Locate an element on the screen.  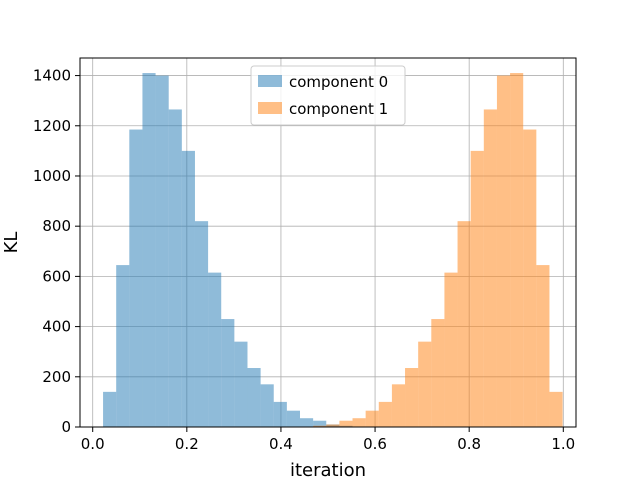
x-tick-label: 0.4 is located at coordinates (281, 444).